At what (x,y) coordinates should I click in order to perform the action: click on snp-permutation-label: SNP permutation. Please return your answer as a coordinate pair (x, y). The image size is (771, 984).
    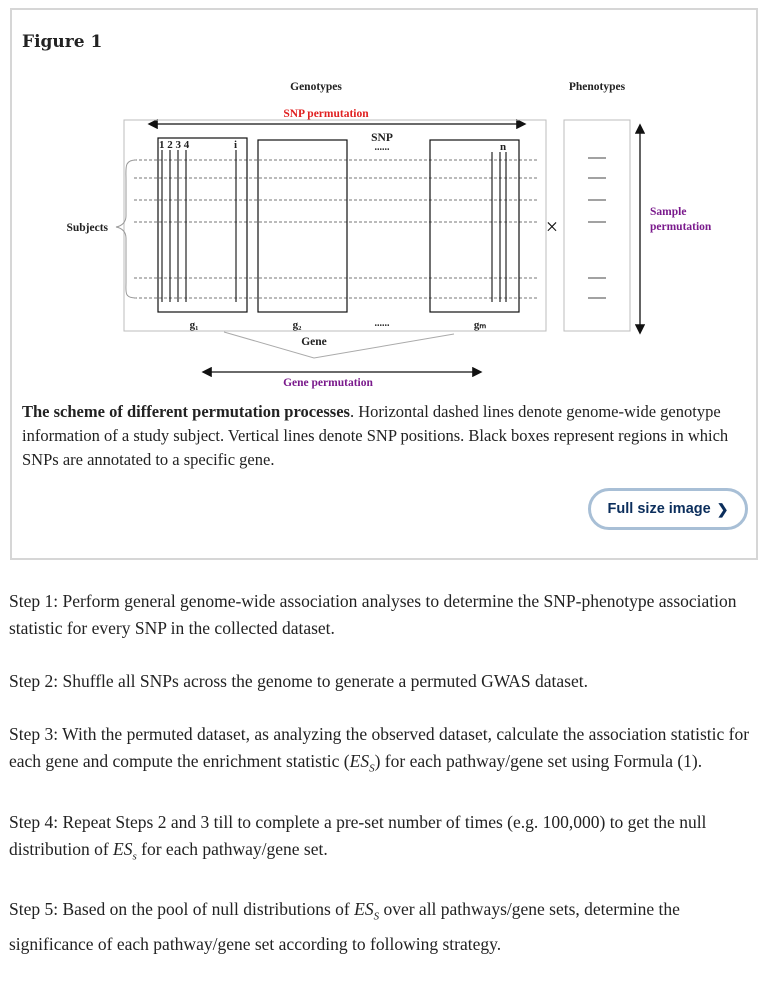
    Looking at the image, I should click on (326, 114).